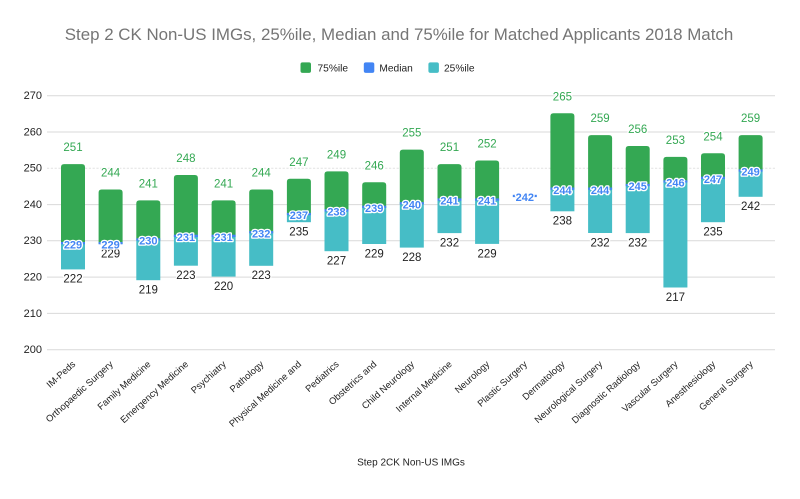  Describe the element at coordinates (33, 96) in the screenshot. I see `svg-text: 270` at that location.